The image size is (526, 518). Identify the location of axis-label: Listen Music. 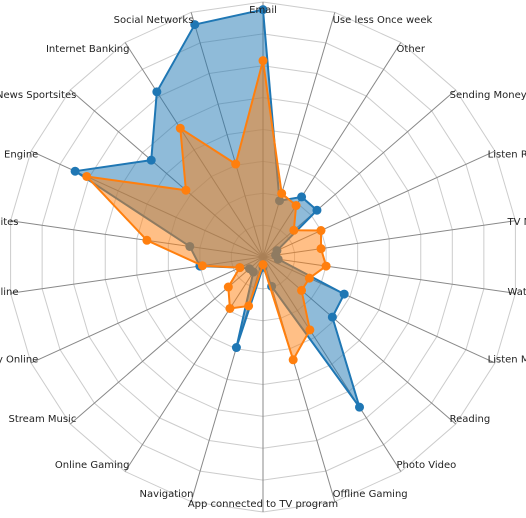
(507, 360).